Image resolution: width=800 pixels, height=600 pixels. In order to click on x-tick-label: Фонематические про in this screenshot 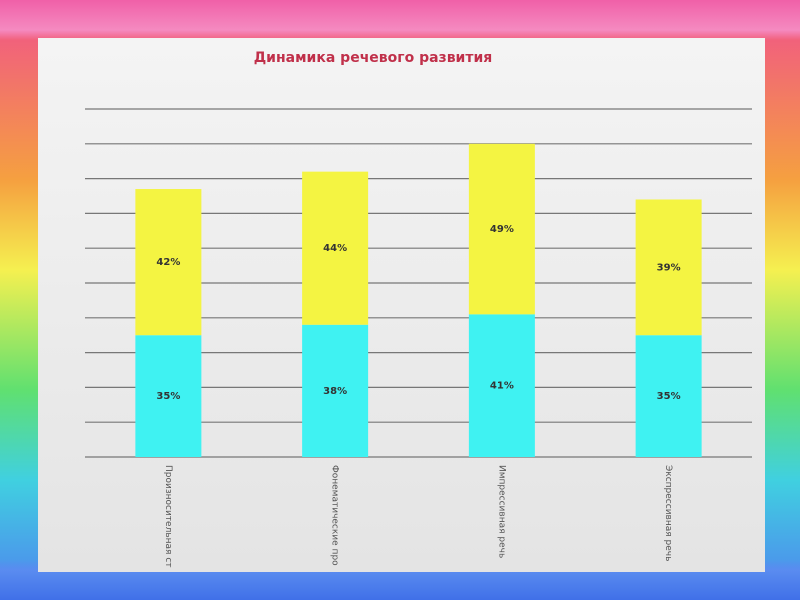, I will do `click(335, 515)`.